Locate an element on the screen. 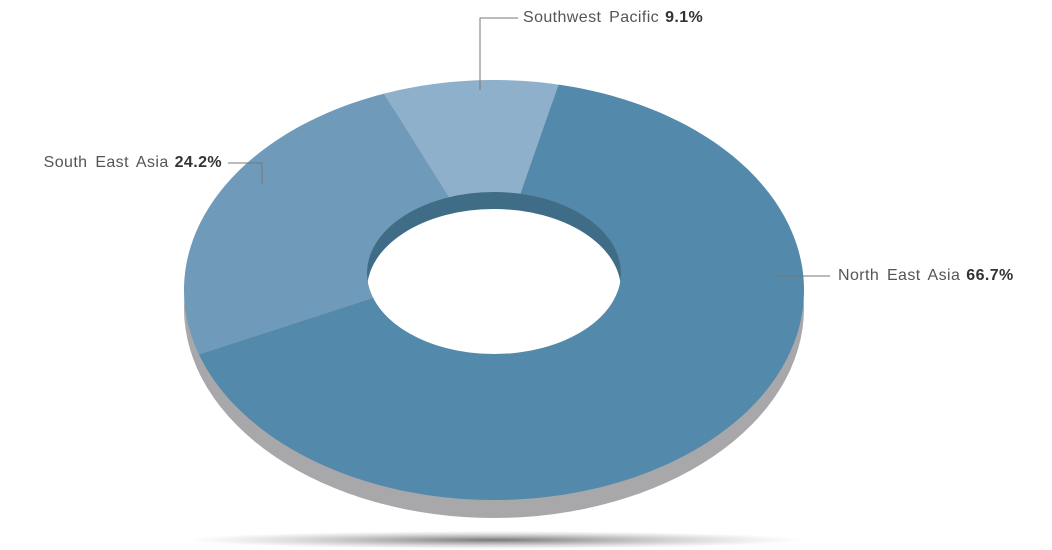 Image resolution: width=1052 pixels, height=550 pixels. slice-label: Southwest Pacific 9.1% is located at coordinates (613, 17).